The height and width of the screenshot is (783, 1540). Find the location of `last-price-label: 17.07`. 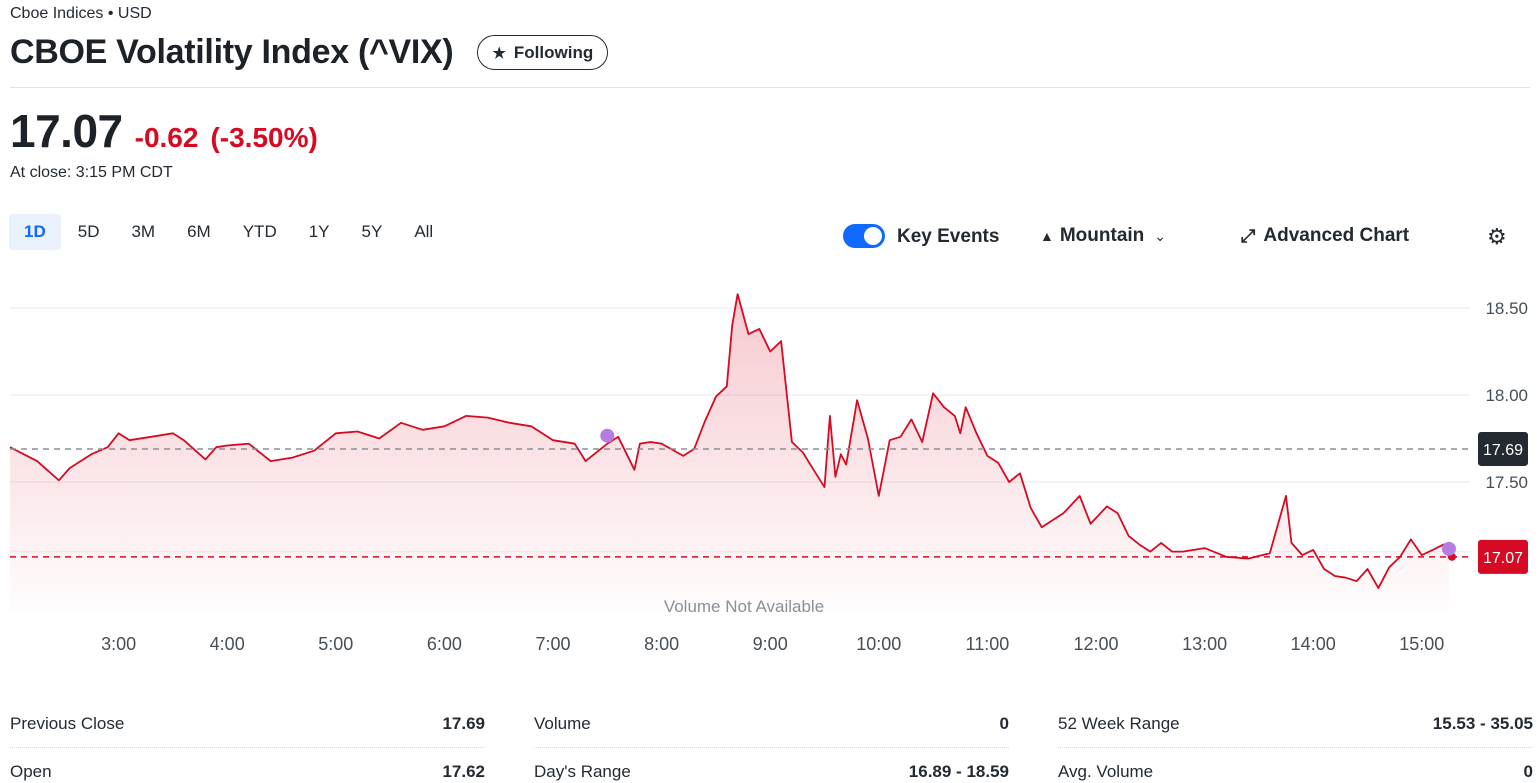

last-price-label: 17.07 is located at coordinates (1503, 558).